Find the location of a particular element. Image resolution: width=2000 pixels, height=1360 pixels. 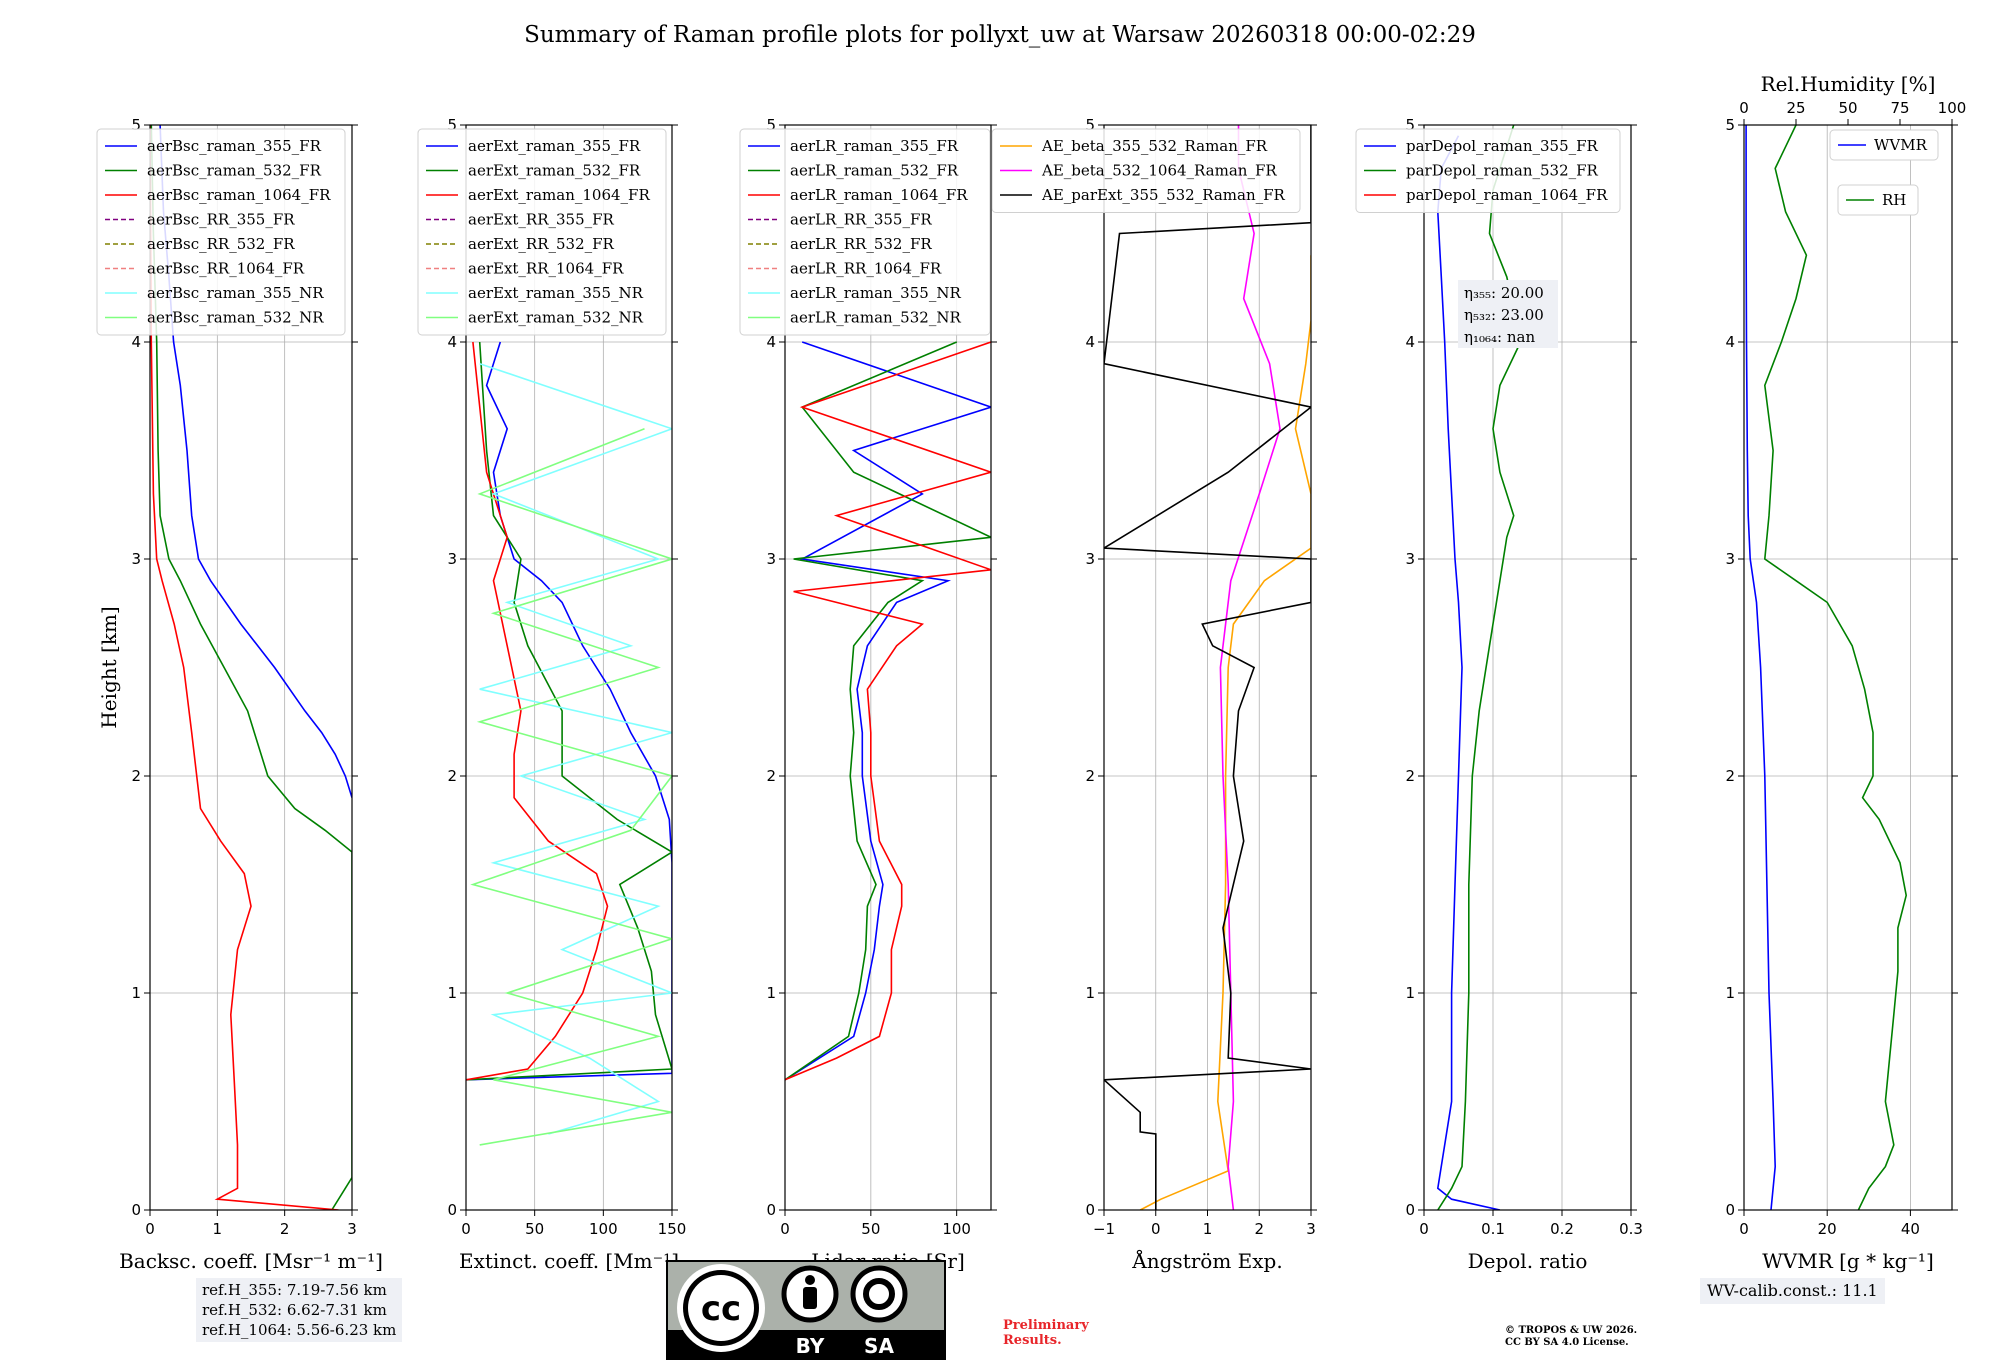

x-tick-label: 1 is located at coordinates (218, 1229).